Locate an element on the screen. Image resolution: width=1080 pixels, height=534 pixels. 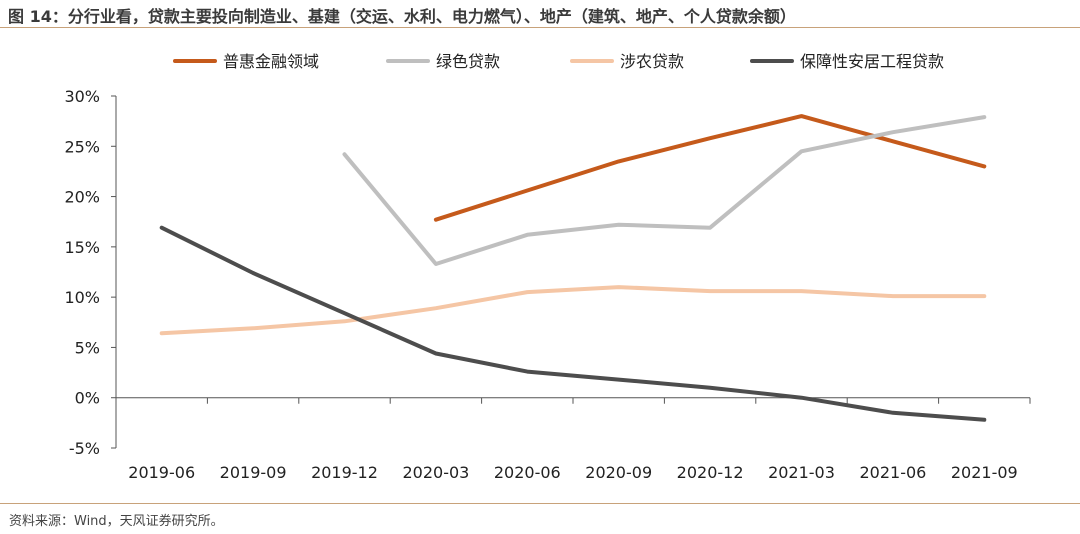
legend-label: 保障性安居工程贷款 is located at coordinates (872, 61).